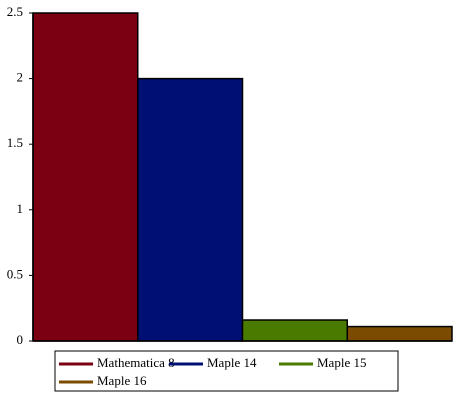 The height and width of the screenshot is (400, 458). I want to click on legend-label: Maple 14, so click(232, 362).